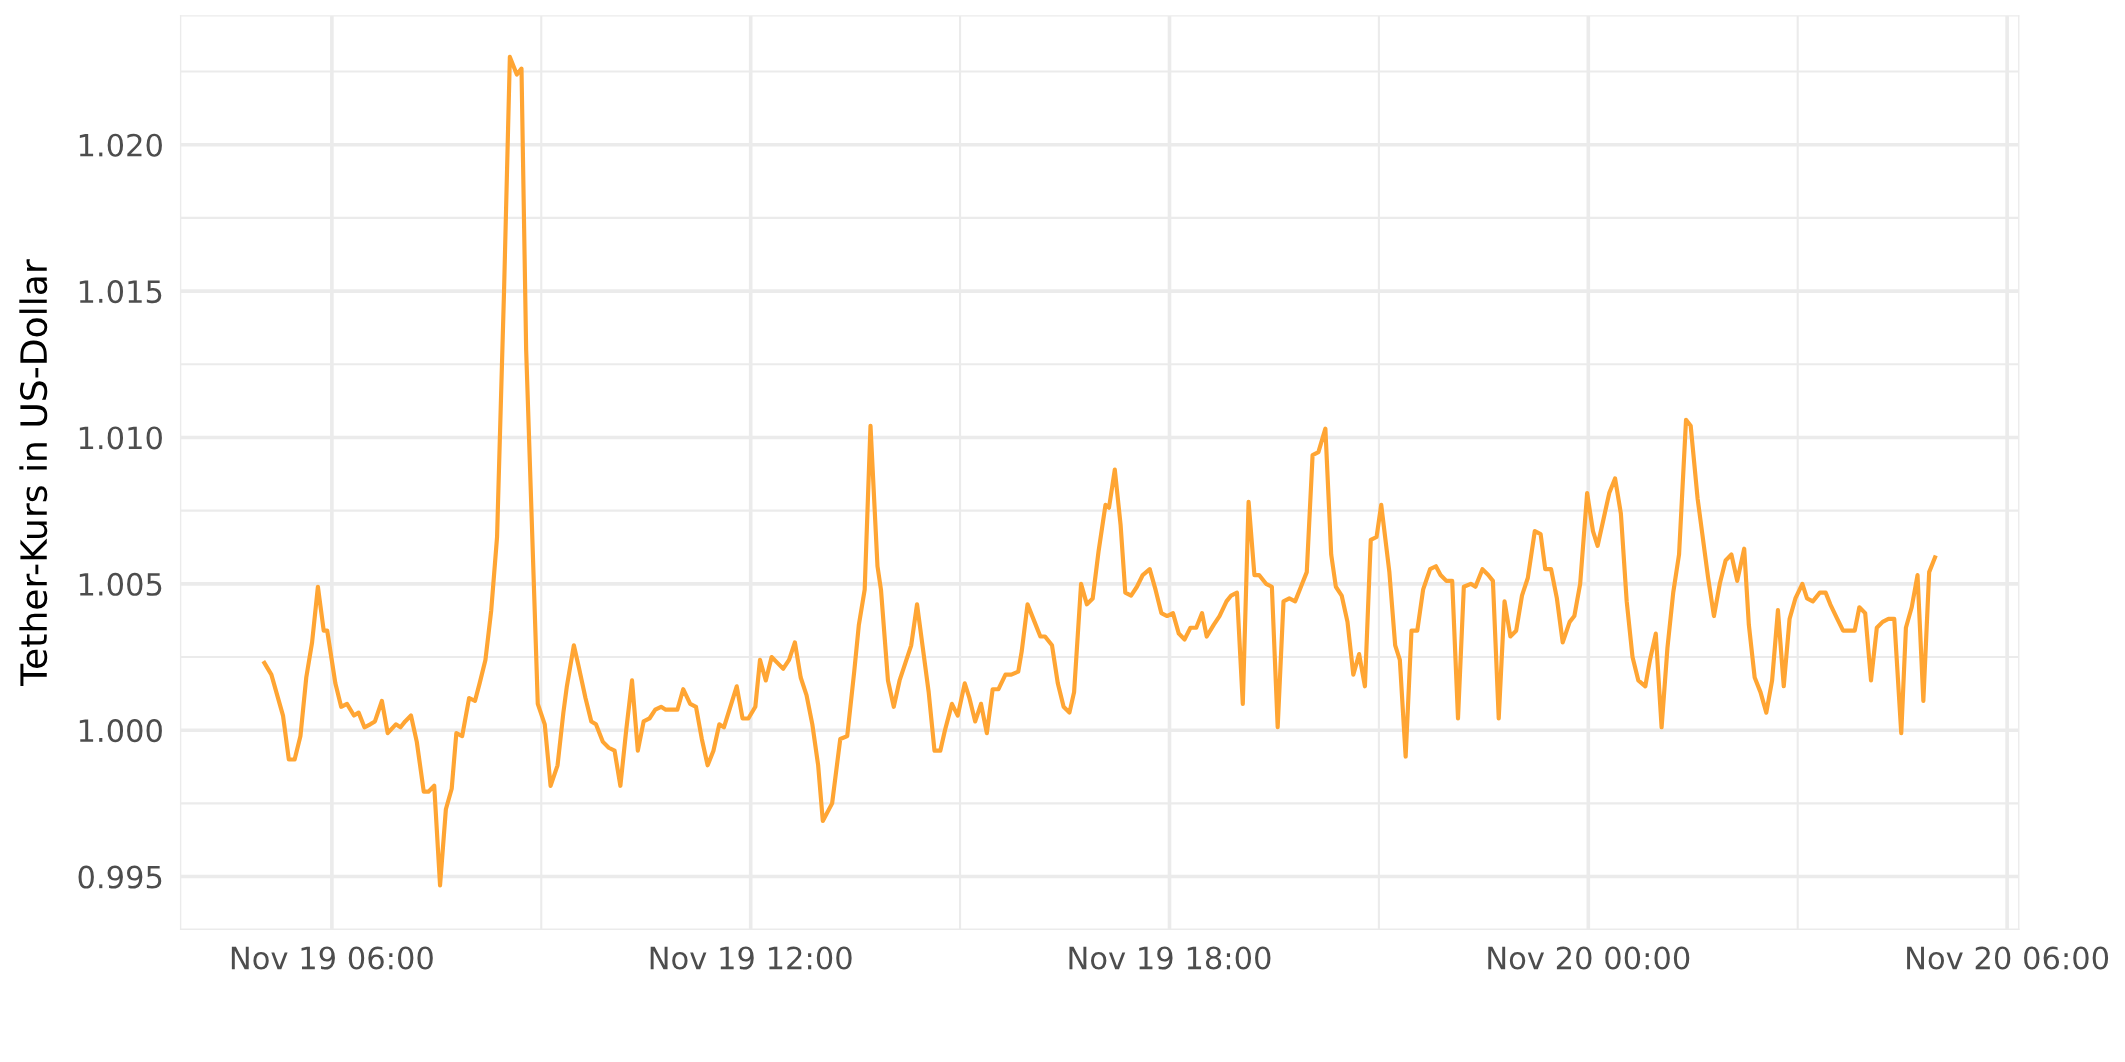  Describe the element at coordinates (2008, 958) in the screenshot. I see `x-tick-label: Nov 20 06:00` at that location.